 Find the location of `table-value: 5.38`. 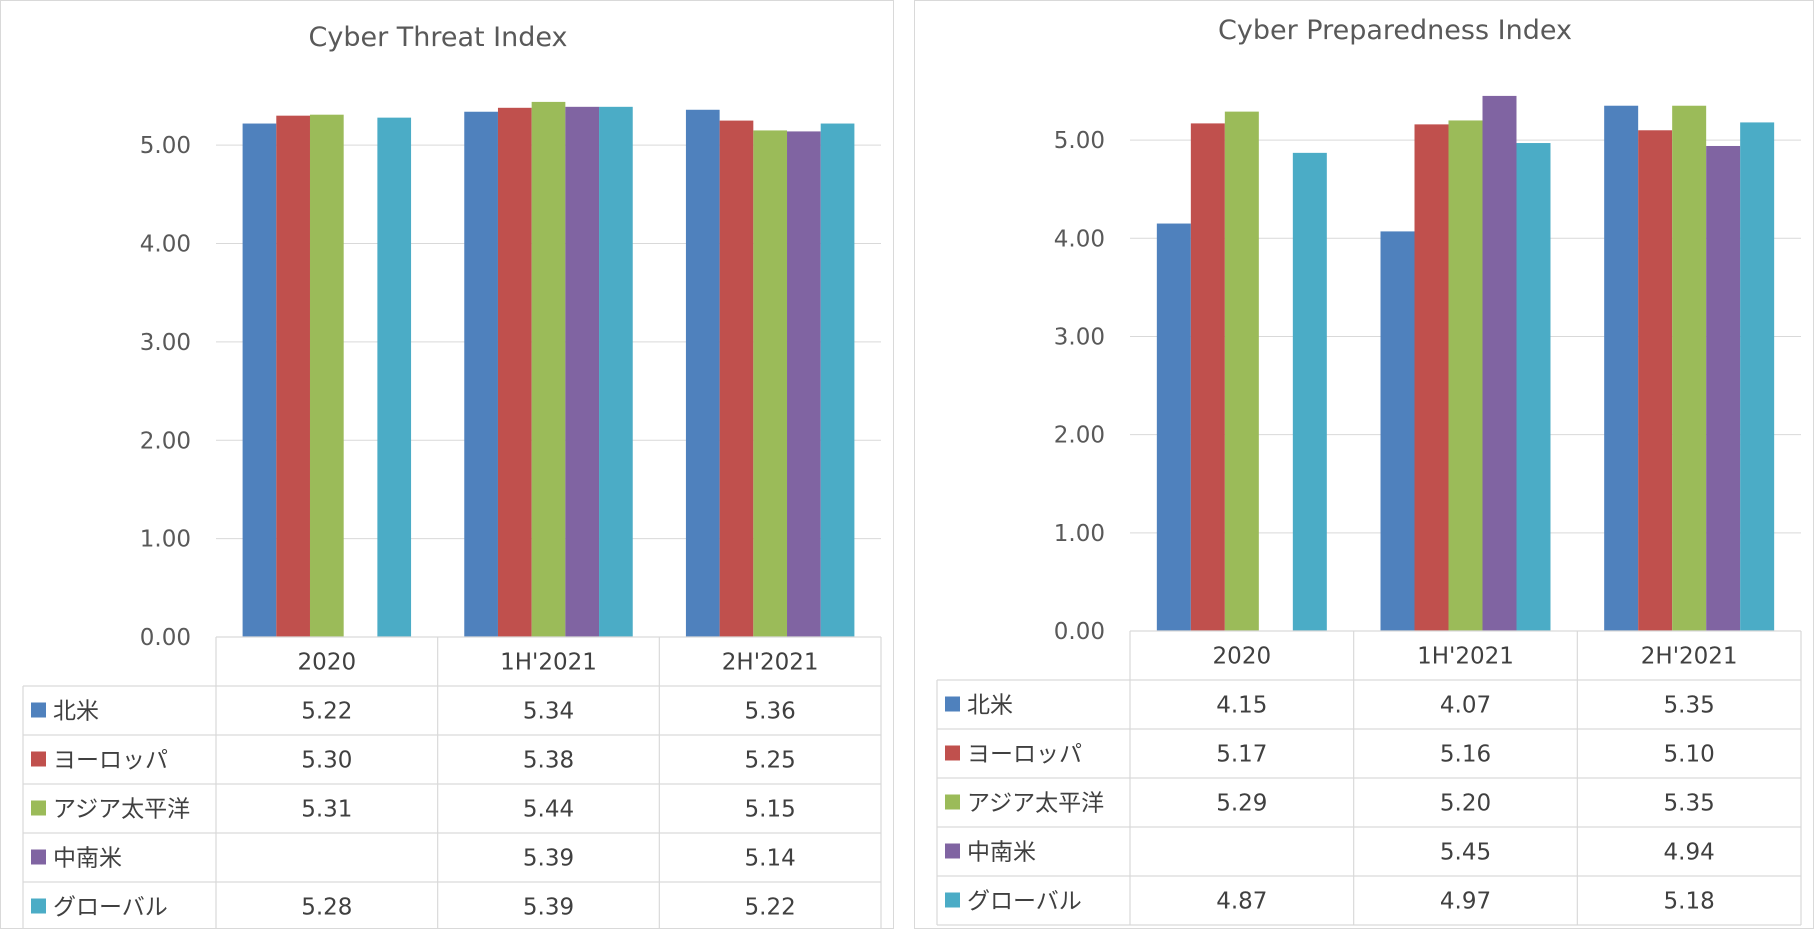

table-value: 5.38 is located at coordinates (548, 761).